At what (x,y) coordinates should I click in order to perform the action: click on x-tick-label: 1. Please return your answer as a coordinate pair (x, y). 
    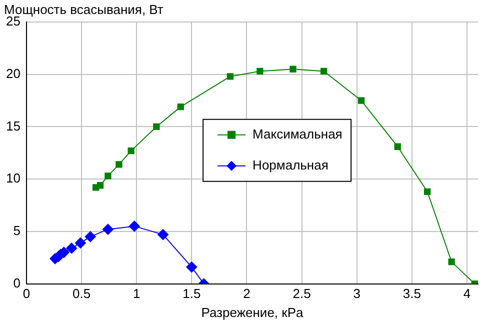
    Looking at the image, I should click on (136, 294).